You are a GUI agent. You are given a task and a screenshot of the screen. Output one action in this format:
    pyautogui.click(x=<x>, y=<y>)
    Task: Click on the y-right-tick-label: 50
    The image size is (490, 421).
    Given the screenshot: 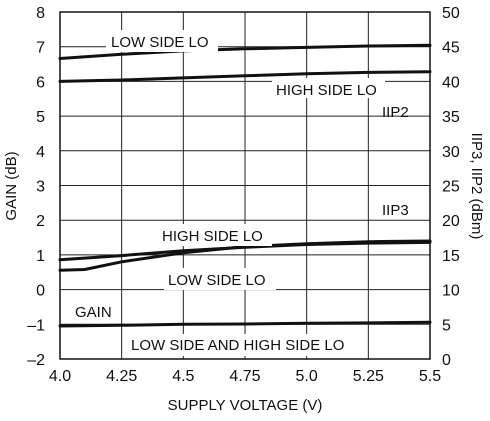 What is the action you would take?
    pyautogui.click(x=451, y=13)
    